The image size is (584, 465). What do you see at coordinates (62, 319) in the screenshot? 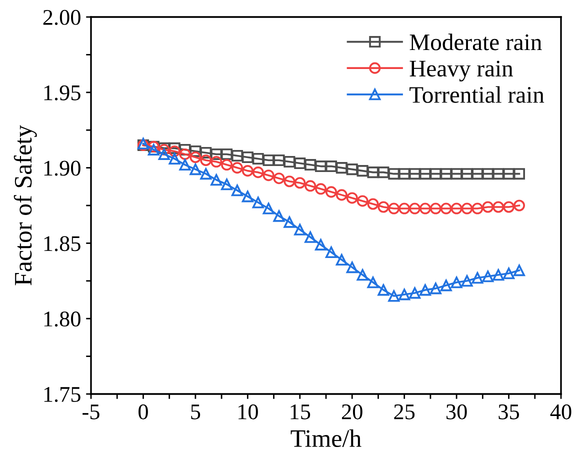
I see `y-tick-label: 1.80` at bounding box center [62, 319].